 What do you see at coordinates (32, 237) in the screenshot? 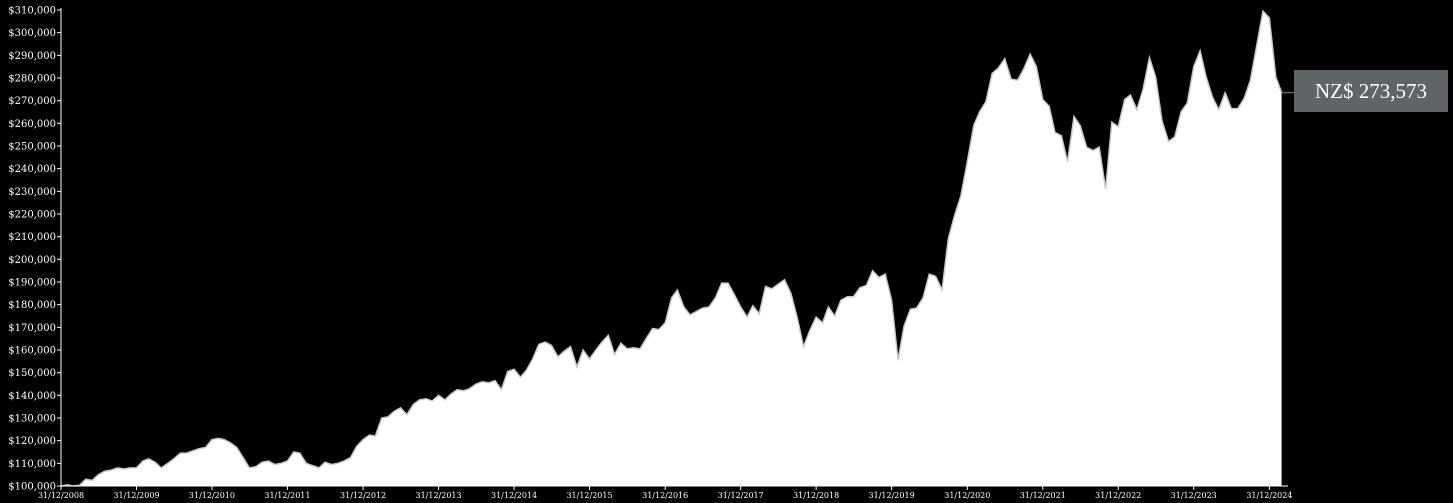
I see `y-tick-label: $210,000` at bounding box center [32, 237].